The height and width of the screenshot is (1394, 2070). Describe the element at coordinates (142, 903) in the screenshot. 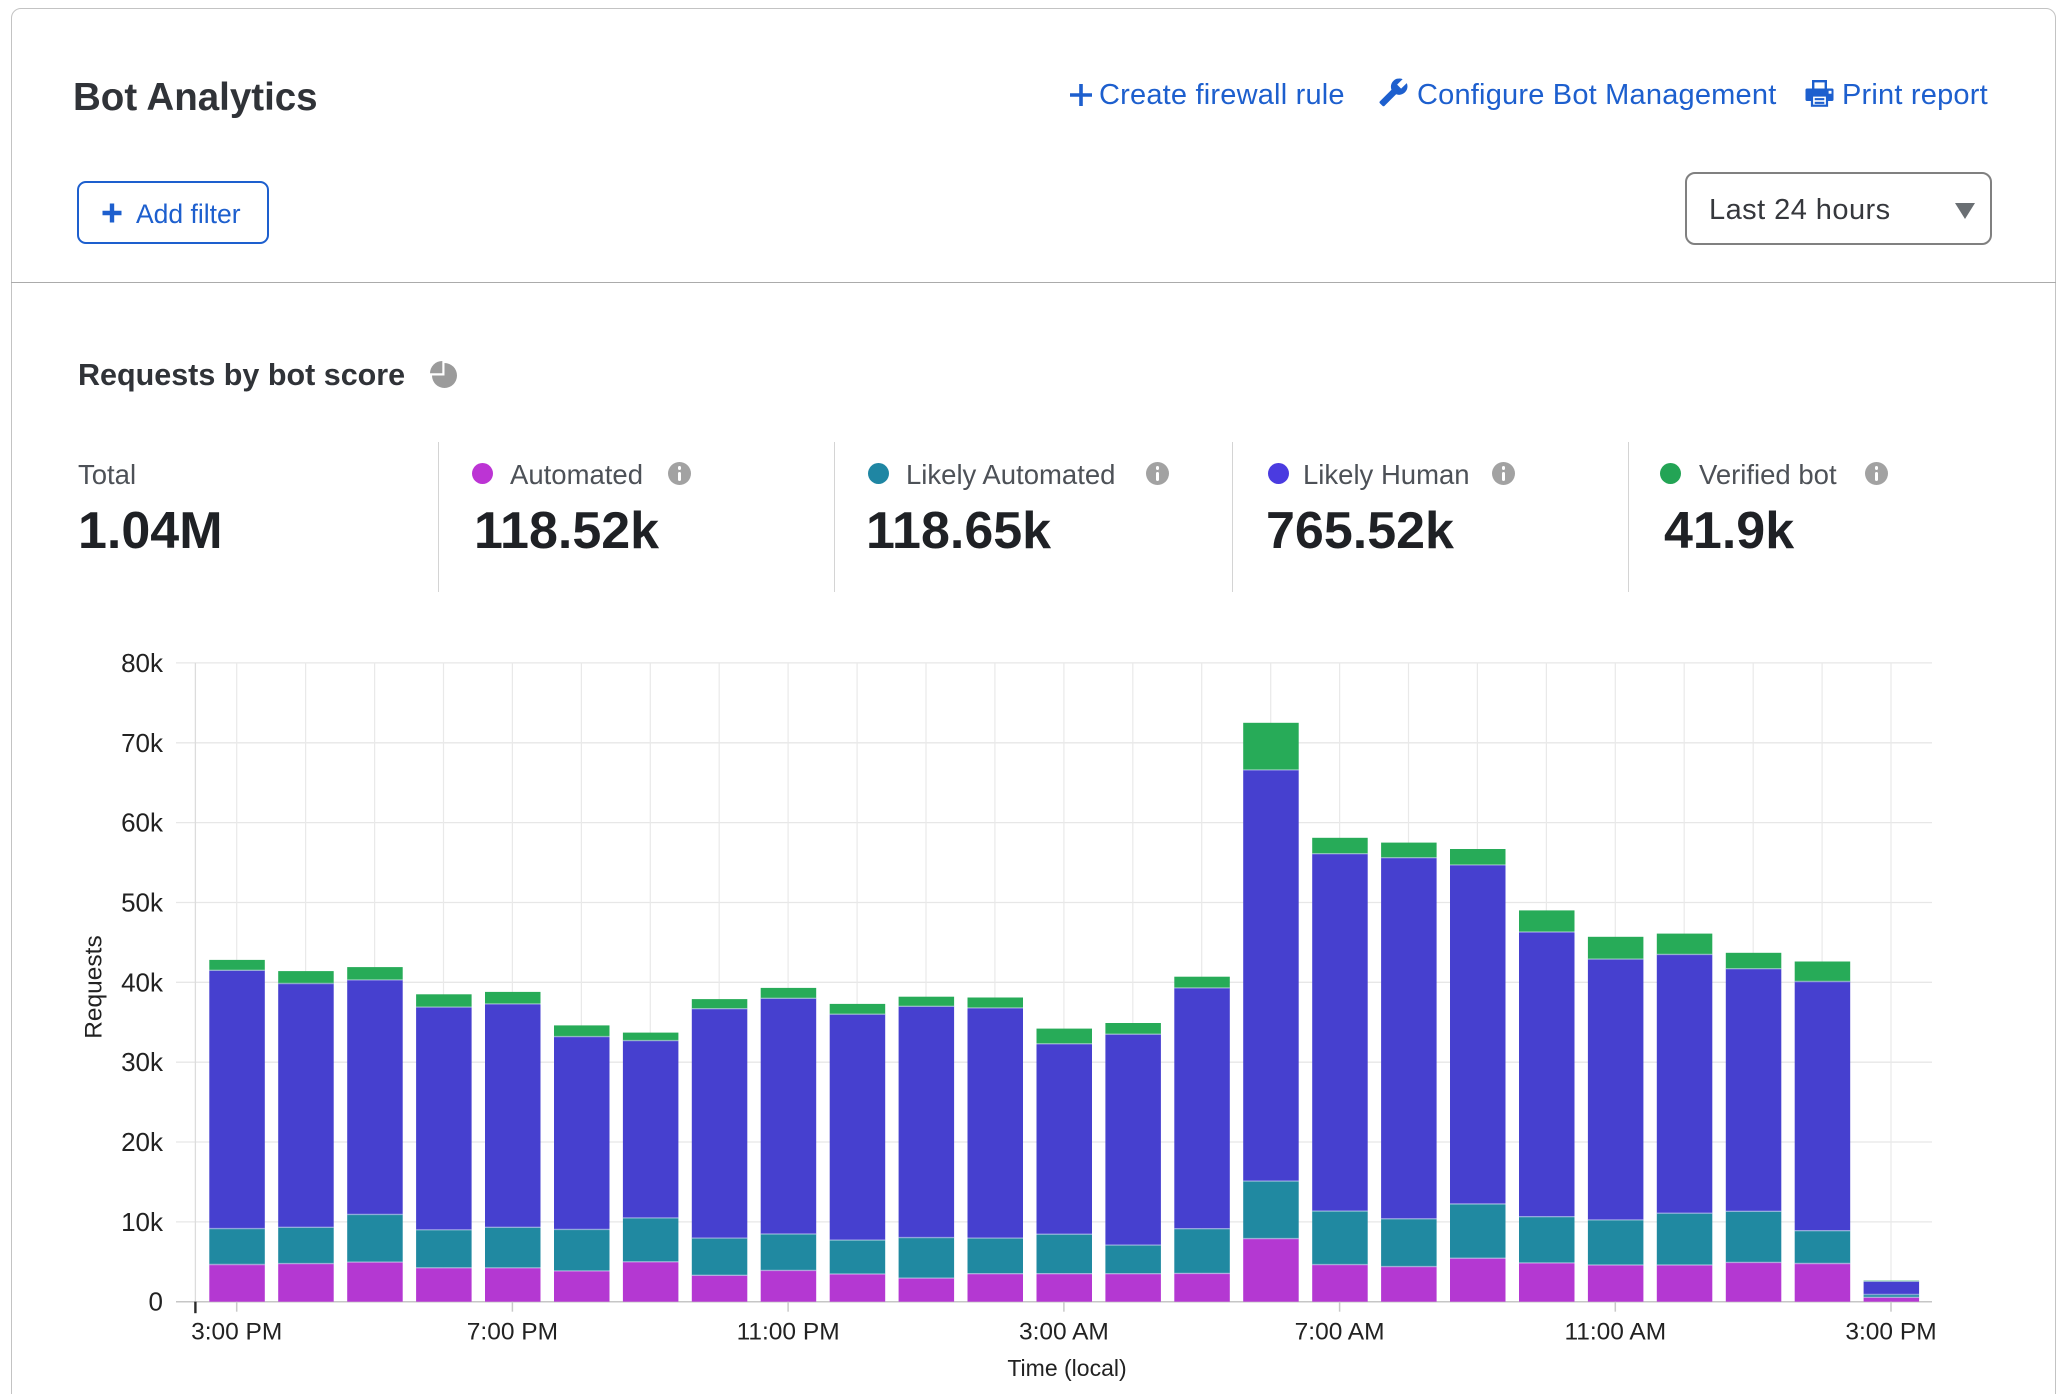

I see `svg-text: 50k` at that location.